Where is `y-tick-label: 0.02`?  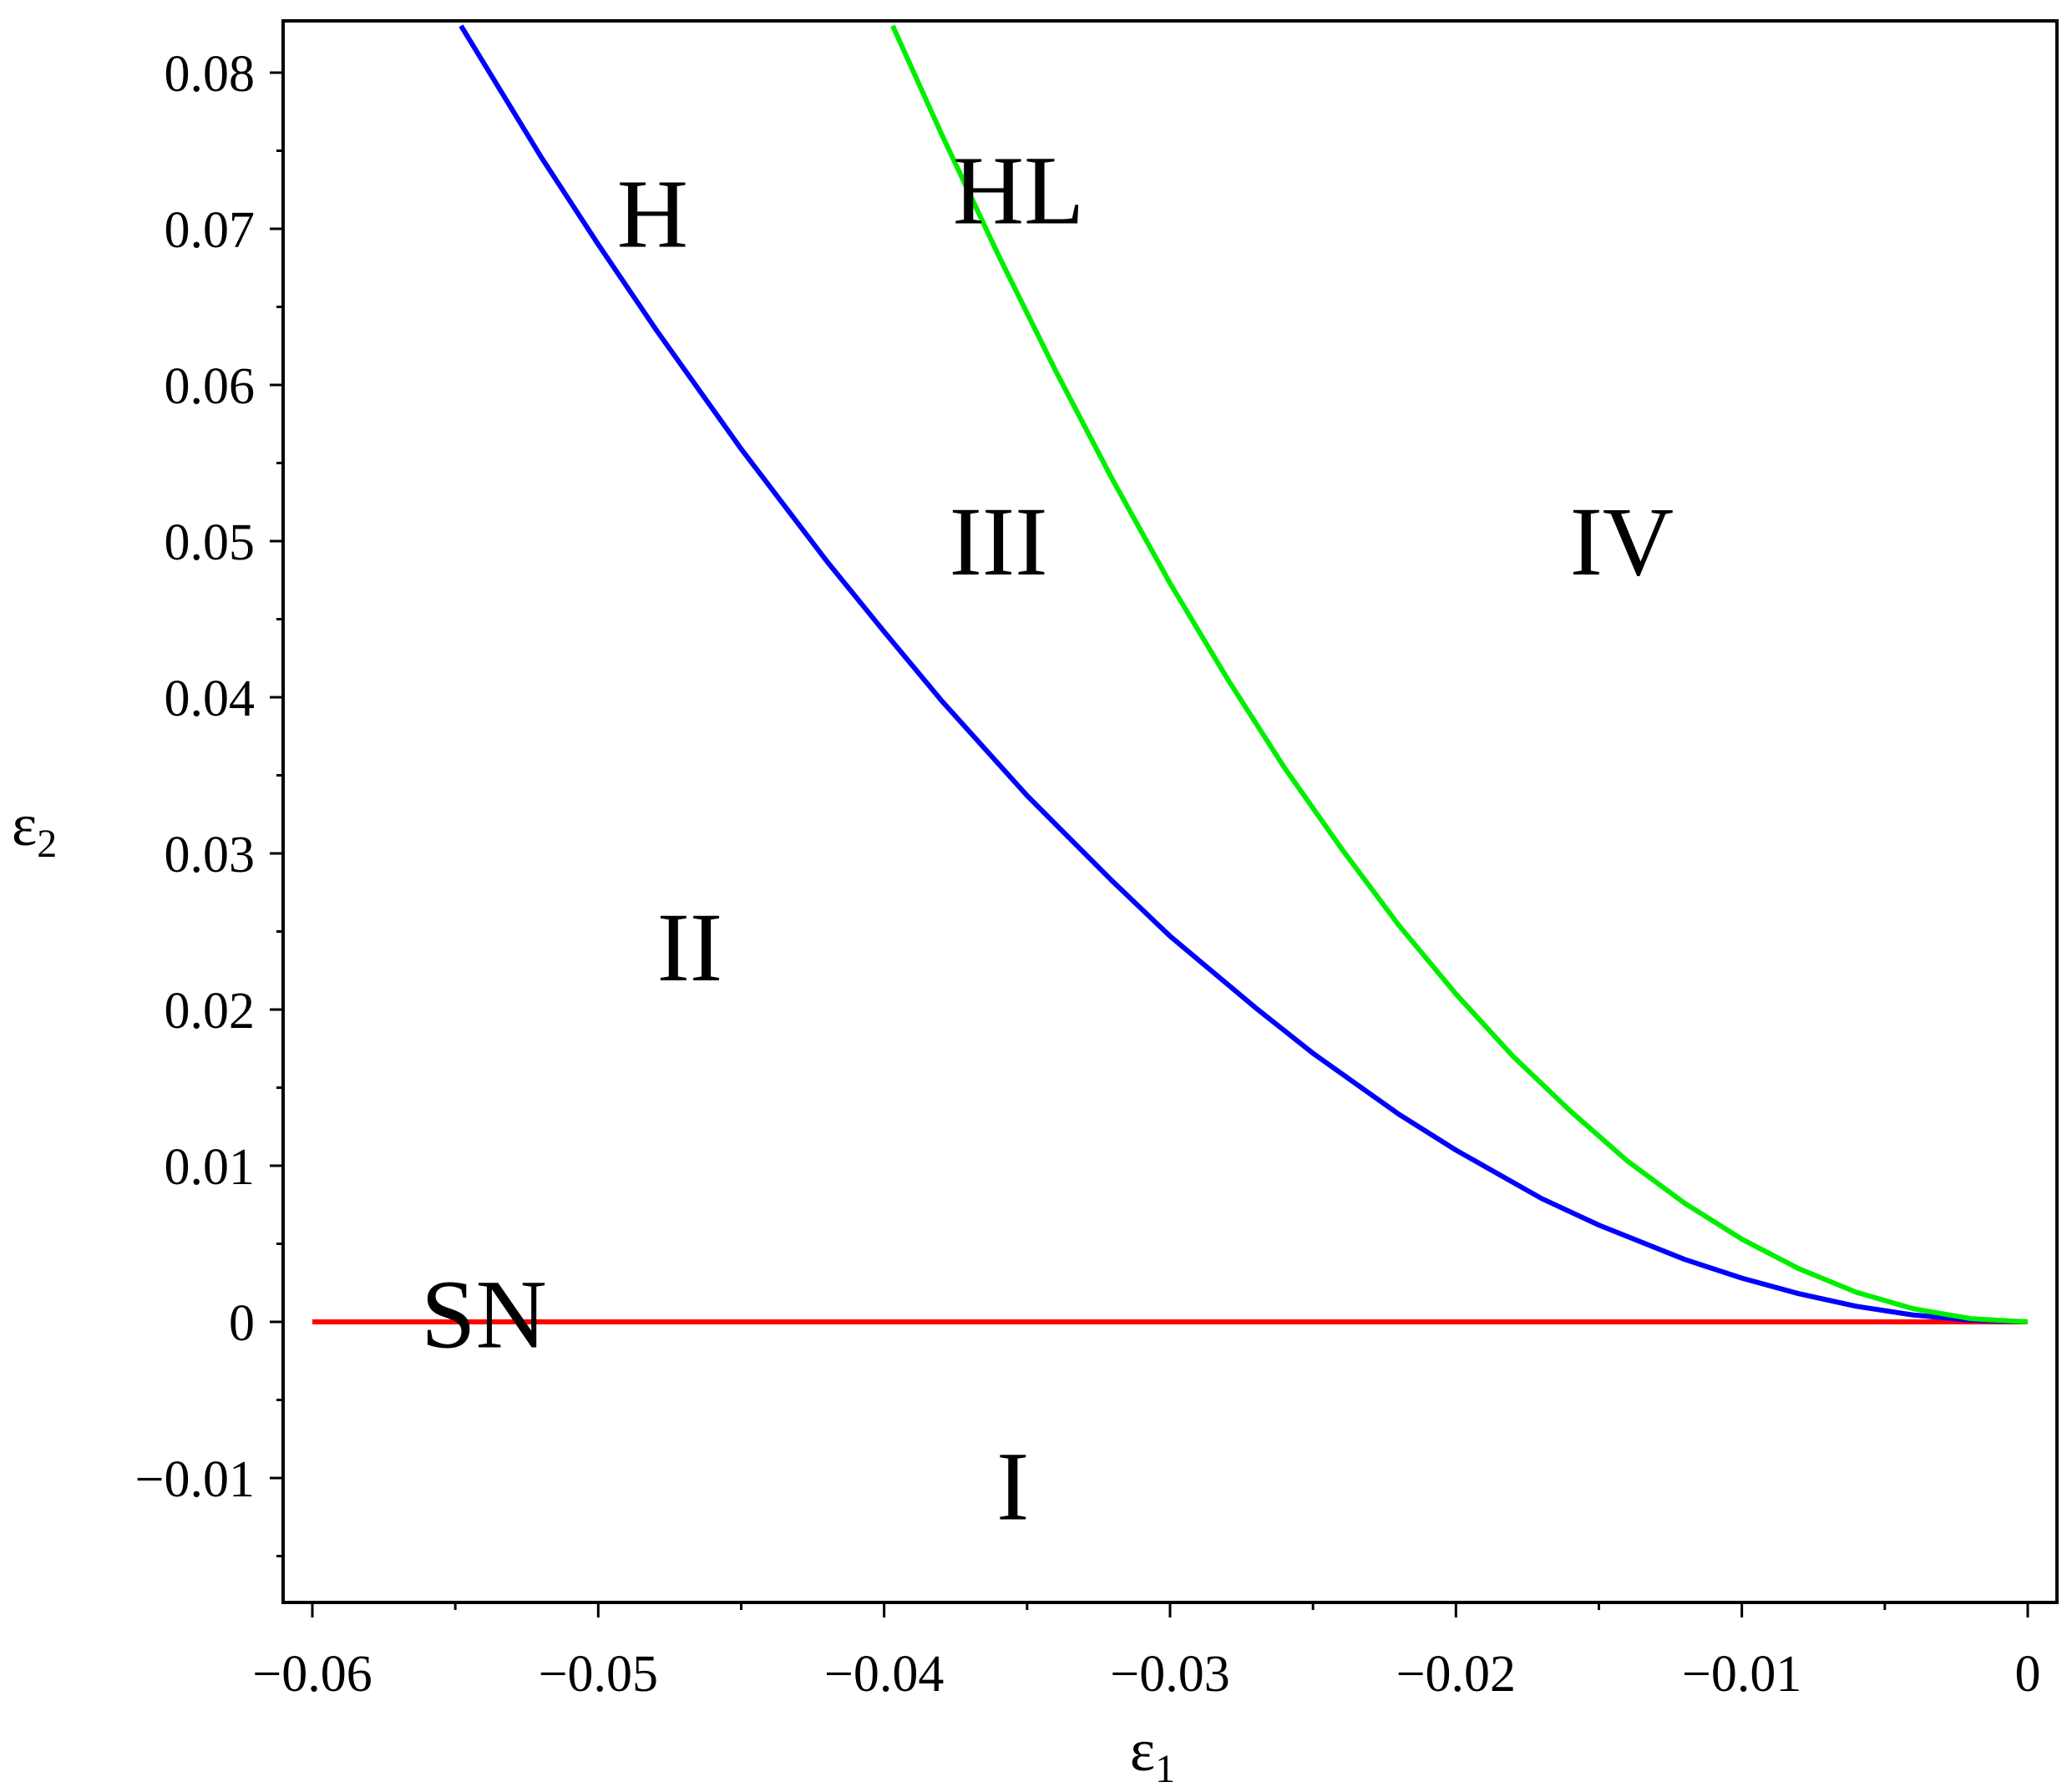
y-tick-label: 0.02 is located at coordinates (210, 1011).